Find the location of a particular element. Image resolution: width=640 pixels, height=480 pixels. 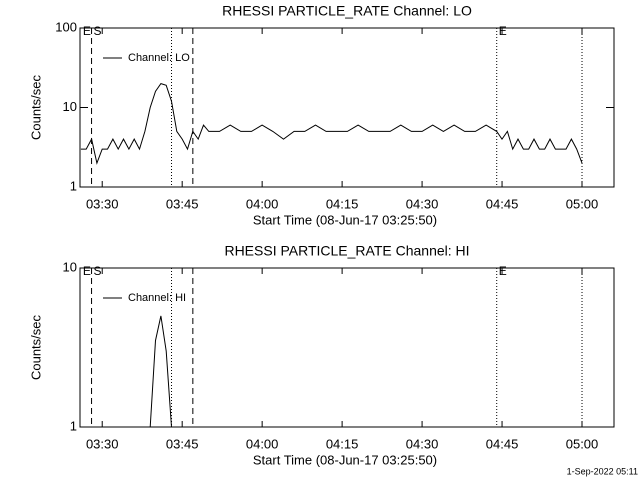

y-tick-label: 100 is located at coordinates (66, 26).